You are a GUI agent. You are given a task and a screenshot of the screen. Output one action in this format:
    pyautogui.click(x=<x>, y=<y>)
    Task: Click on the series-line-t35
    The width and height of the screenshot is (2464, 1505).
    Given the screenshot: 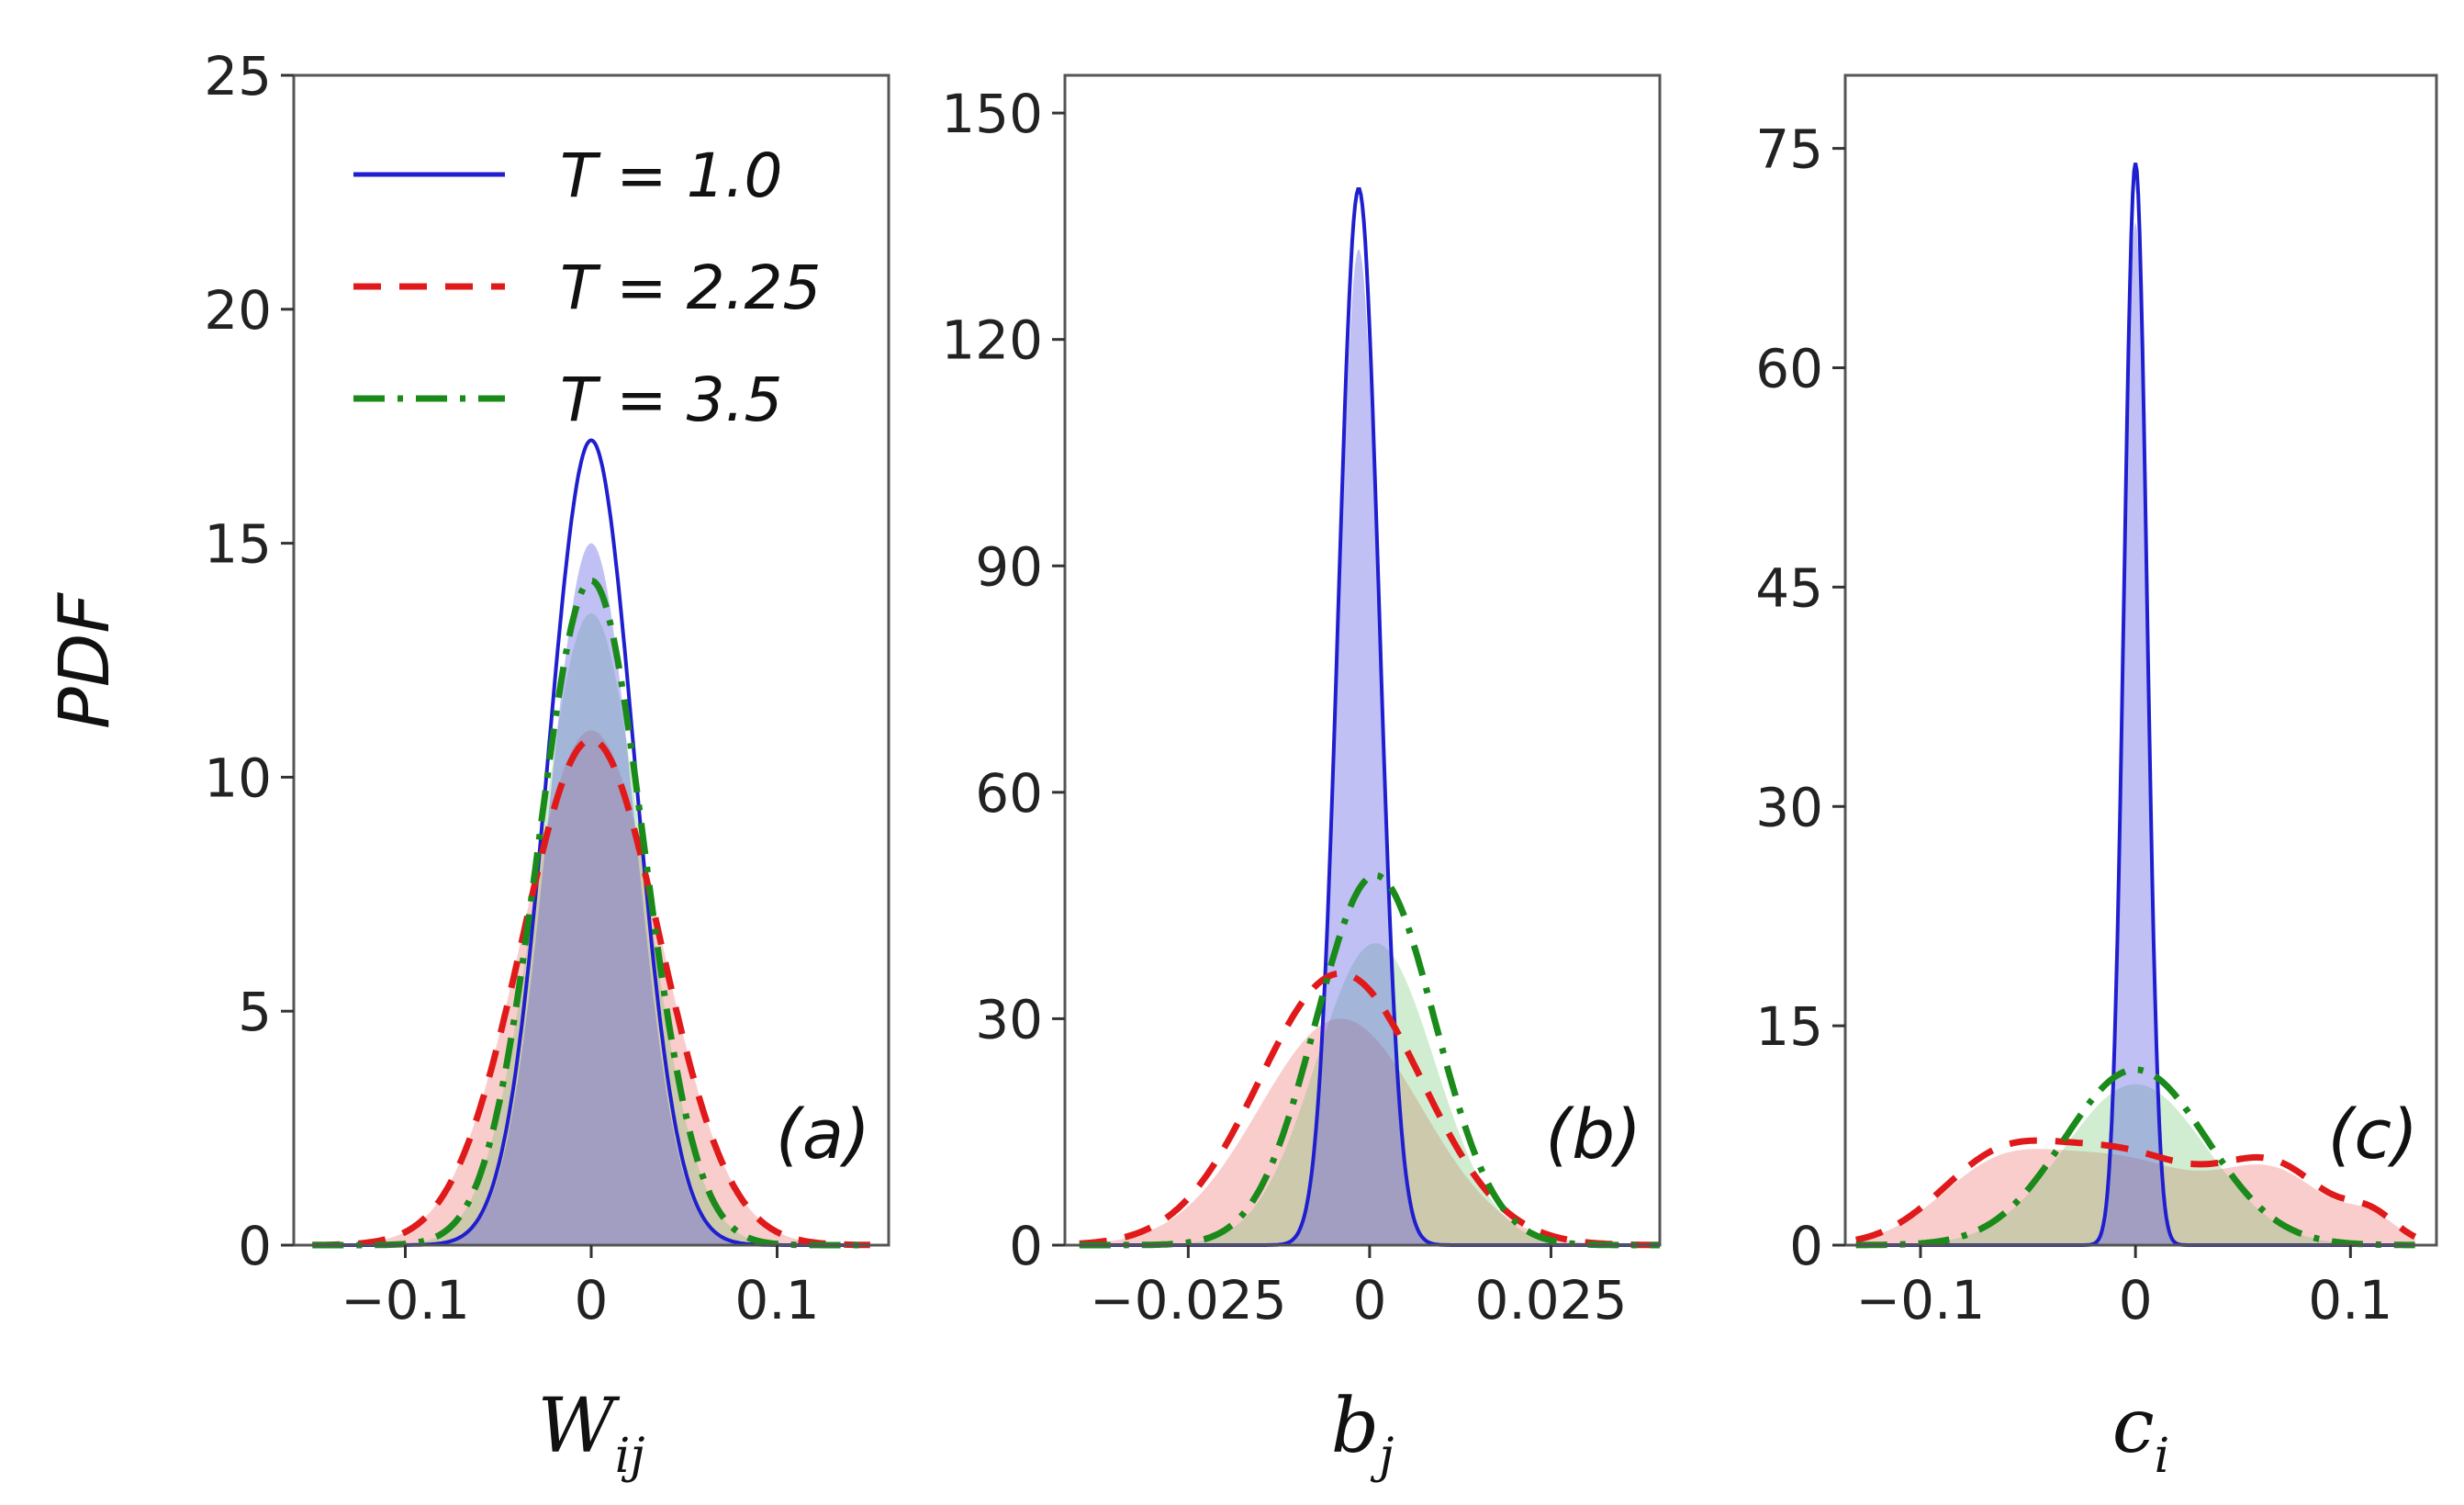 What is the action you would take?
    pyautogui.click(x=2135, y=1157)
    